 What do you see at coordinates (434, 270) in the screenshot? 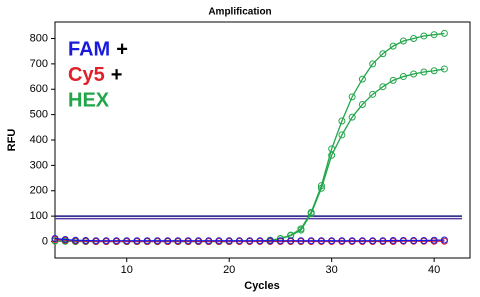
I see `x-tick-label: 40` at bounding box center [434, 270].